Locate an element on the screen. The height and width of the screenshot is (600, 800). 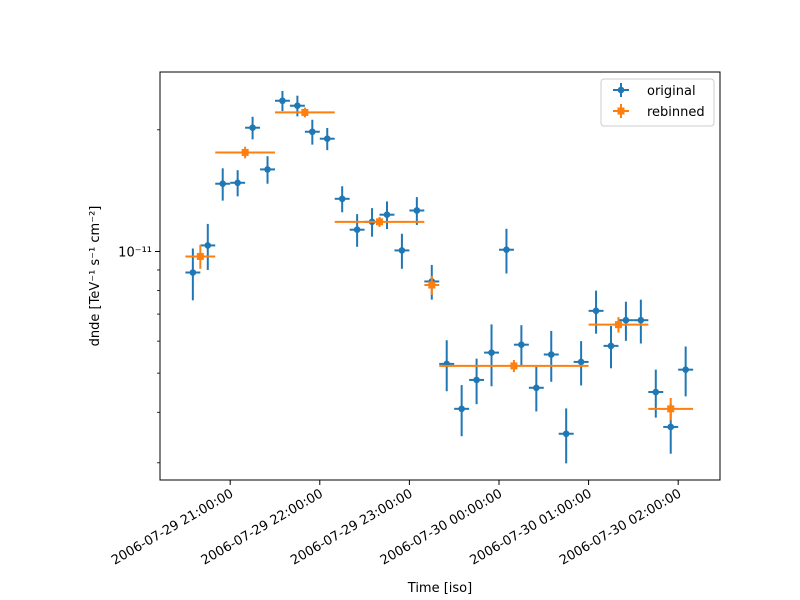
legend-circle-icon is located at coordinates (621, 90).